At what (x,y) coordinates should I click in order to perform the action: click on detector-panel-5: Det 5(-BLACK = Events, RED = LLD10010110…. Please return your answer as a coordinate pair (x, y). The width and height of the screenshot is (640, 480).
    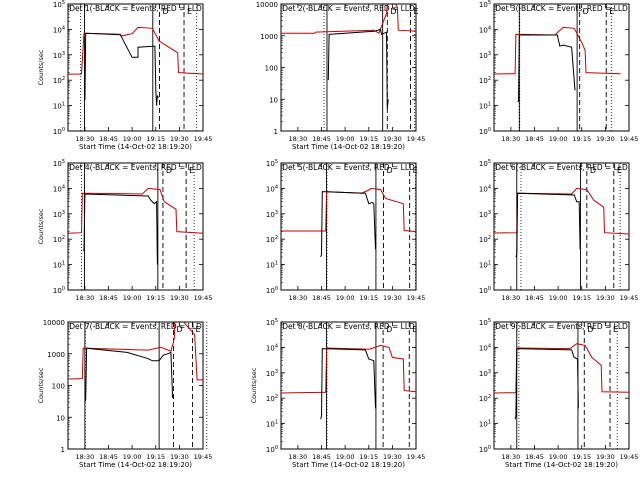
    Looking at the image, I should click on (345, 230).